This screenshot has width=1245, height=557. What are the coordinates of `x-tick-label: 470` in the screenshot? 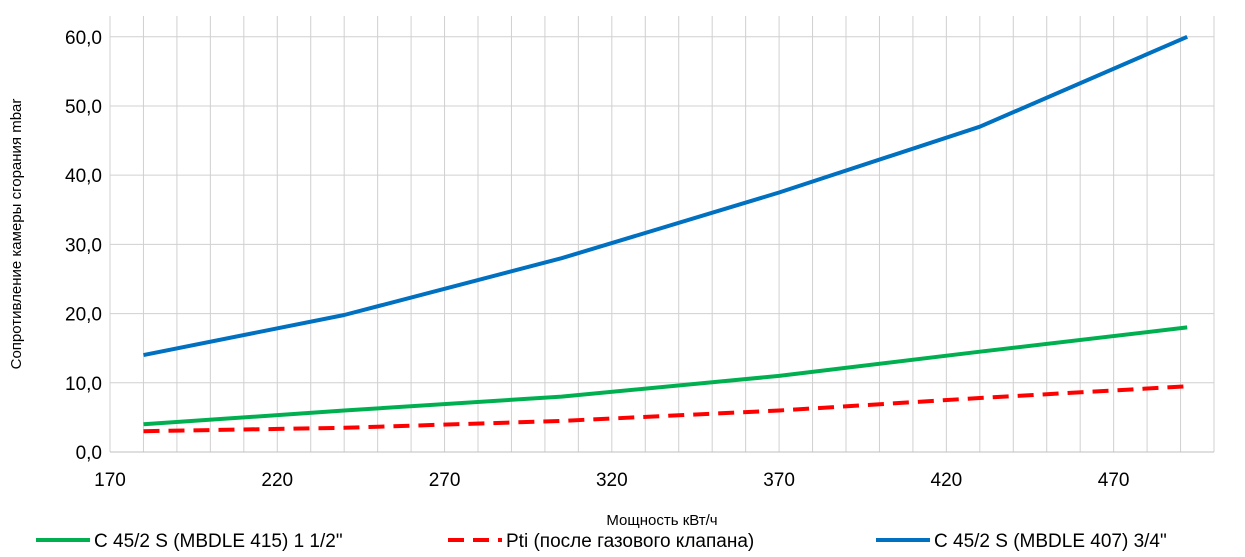 It's located at (1114, 480).